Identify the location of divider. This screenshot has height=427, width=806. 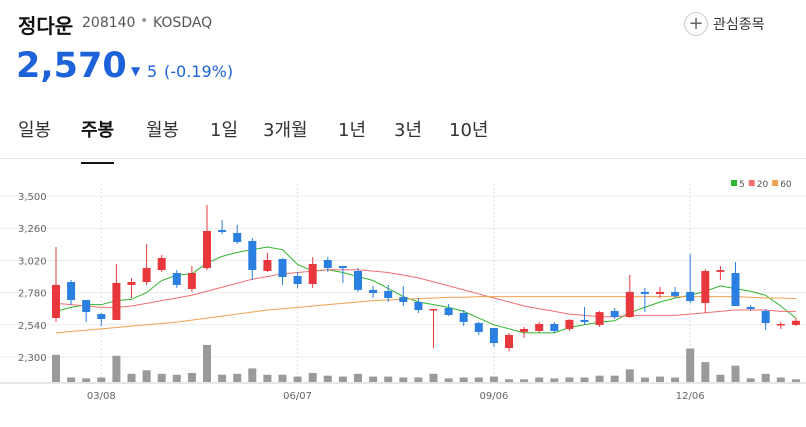
(403, 158).